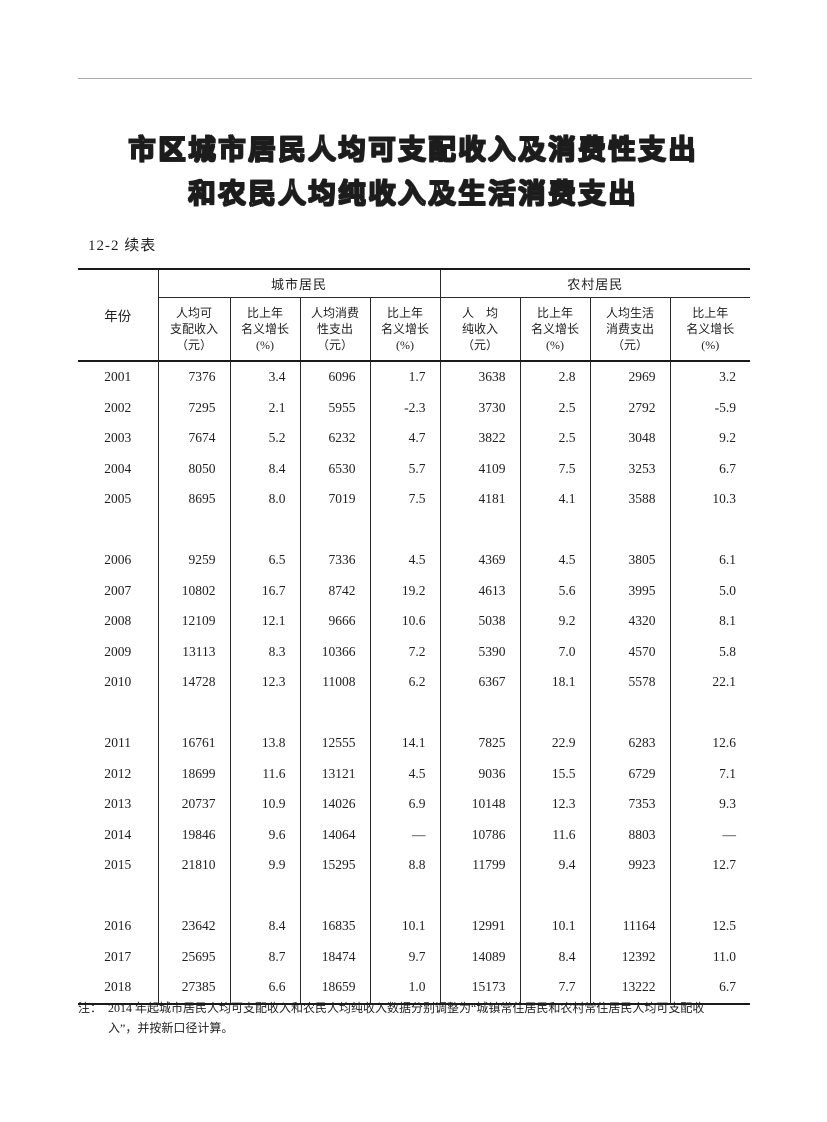 The width and height of the screenshot is (827, 1122). Describe the element at coordinates (405, 804) in the screenshot. I see `value-cell: 6.9` at that location.